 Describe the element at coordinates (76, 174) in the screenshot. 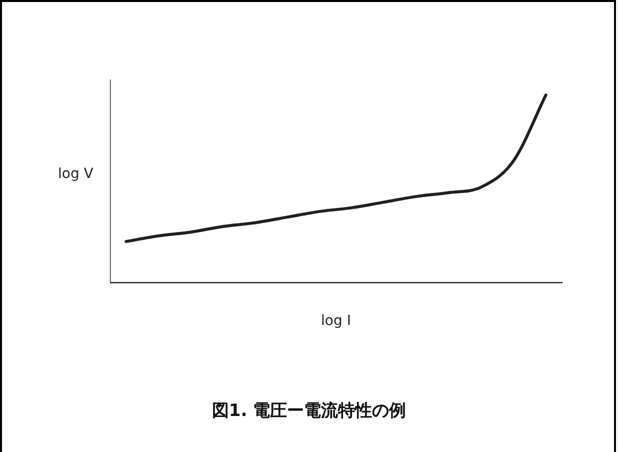

I see `y-axis-title: log V` at that location.